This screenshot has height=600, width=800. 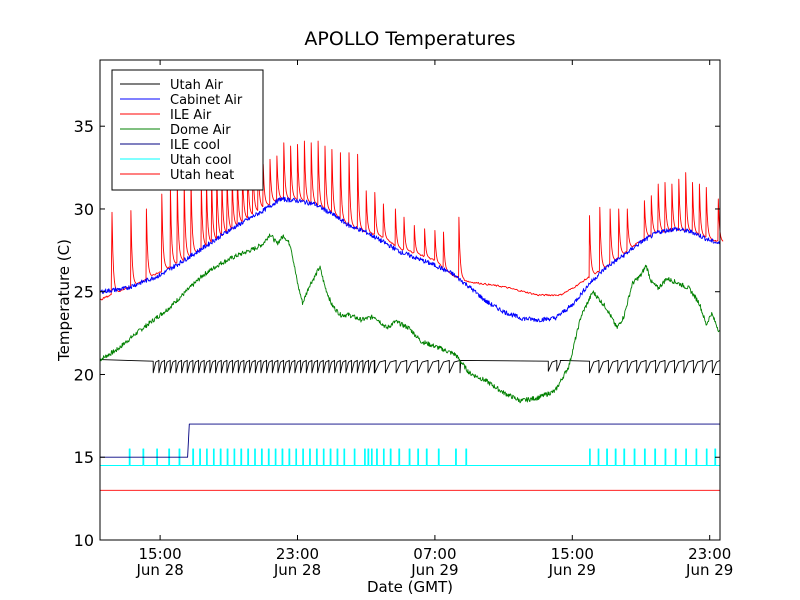 What do you see at coordinates (410, 457) in the screenshot?
I see `series-line-utah-cool` at bounding box center [410, 457].